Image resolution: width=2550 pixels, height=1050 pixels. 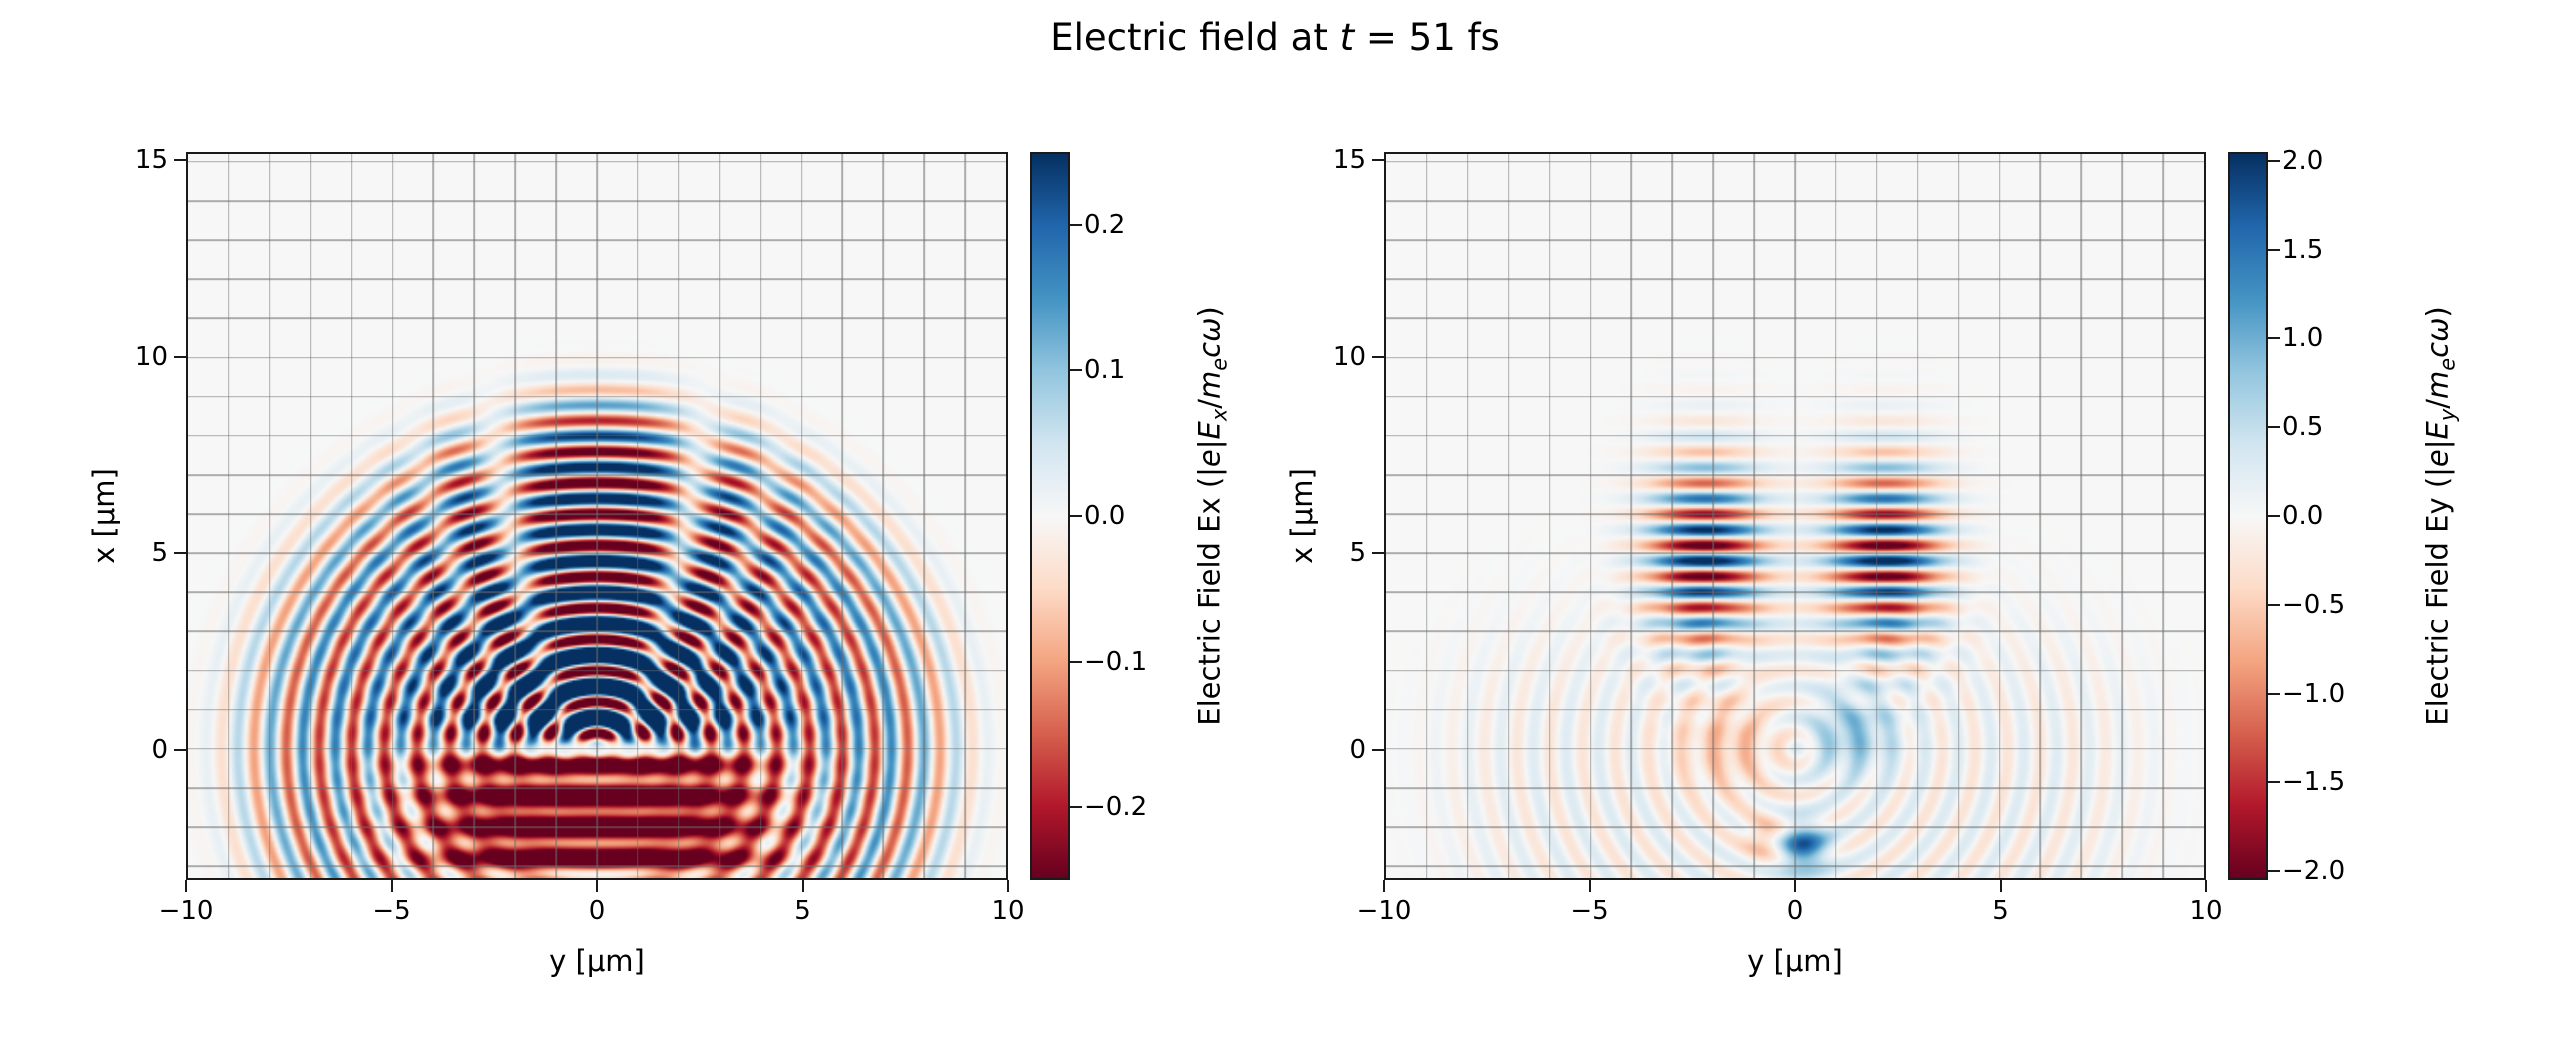 What do you see at coordinates (1357, 553) in the screenshot?
I see `y-tick-label: 5` at bounding box center [1357, 553].